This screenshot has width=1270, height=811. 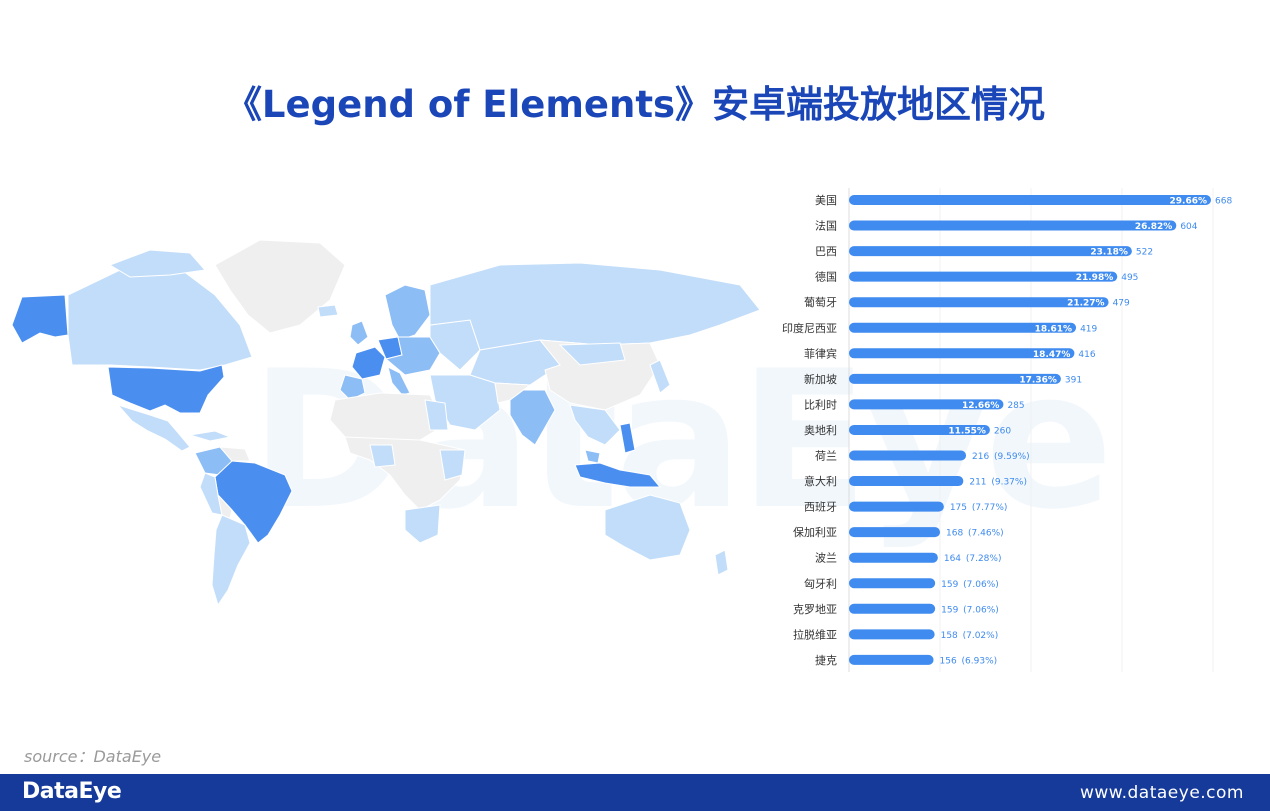 I want to click on percent-label: (9.59%), so click(x=1012, y=457).